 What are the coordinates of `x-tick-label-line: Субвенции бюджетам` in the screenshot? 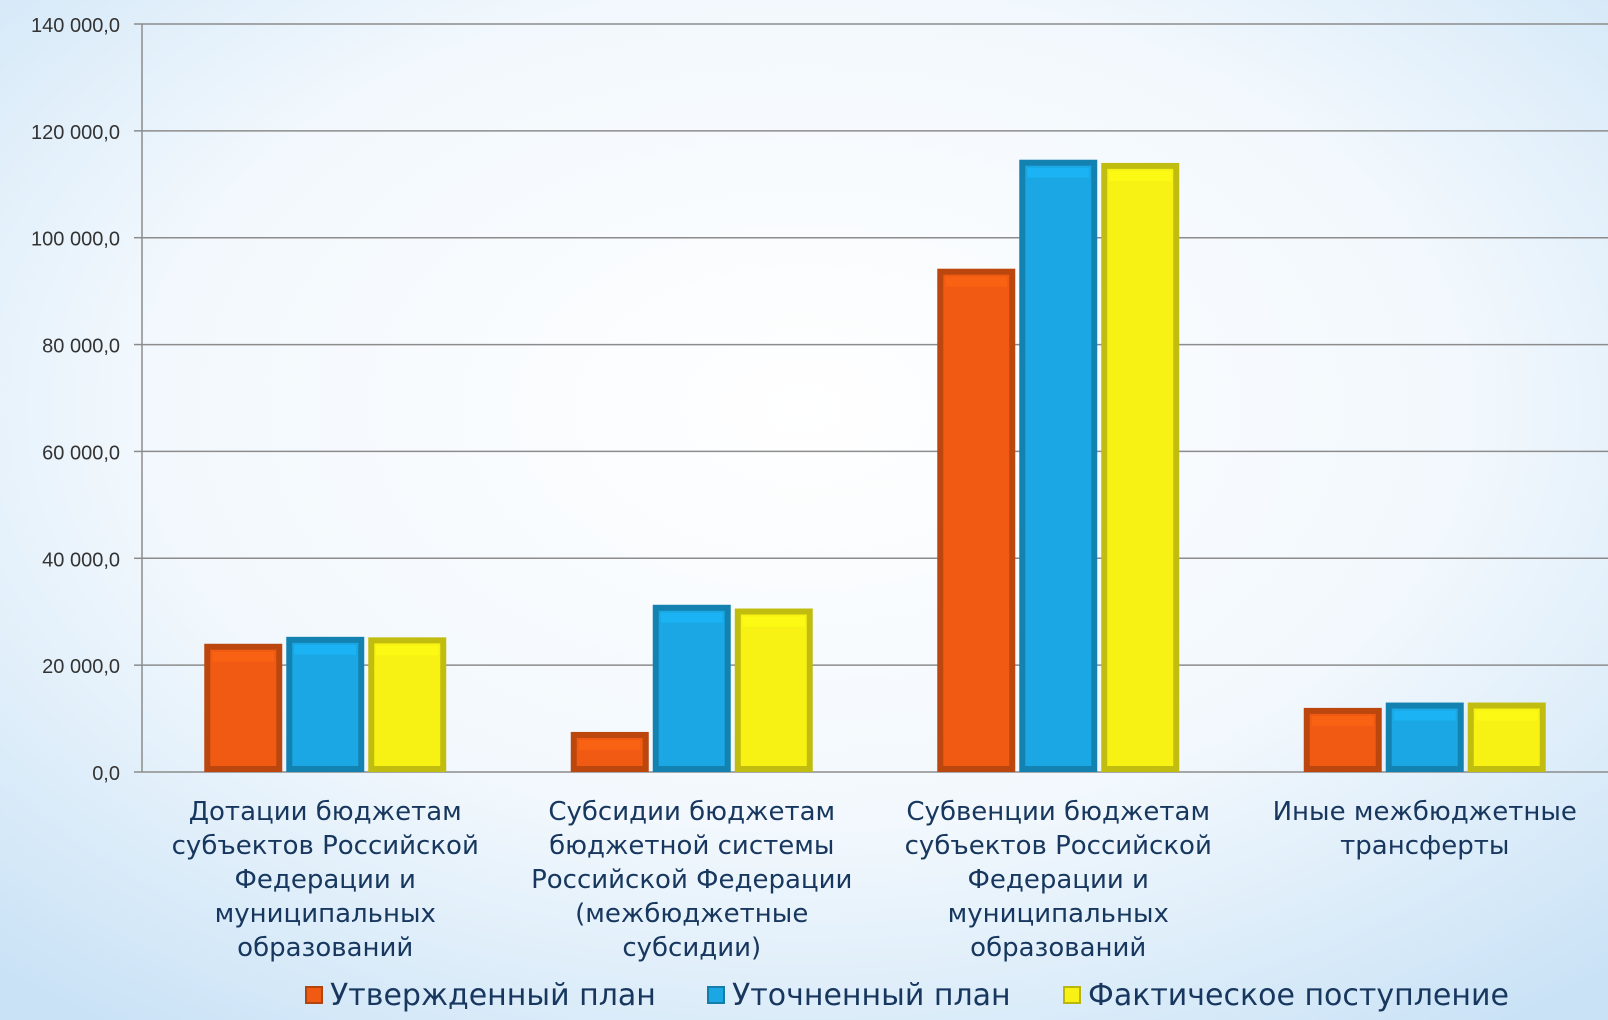 It's located at (1058, 812).